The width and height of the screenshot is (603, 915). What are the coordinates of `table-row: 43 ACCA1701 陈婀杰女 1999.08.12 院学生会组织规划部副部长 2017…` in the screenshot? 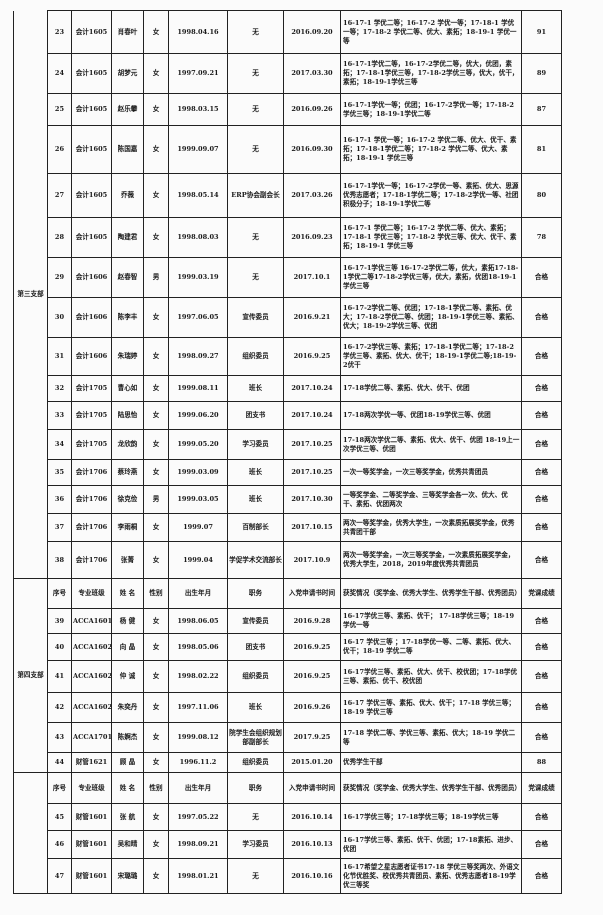 It's located at (288, 737).